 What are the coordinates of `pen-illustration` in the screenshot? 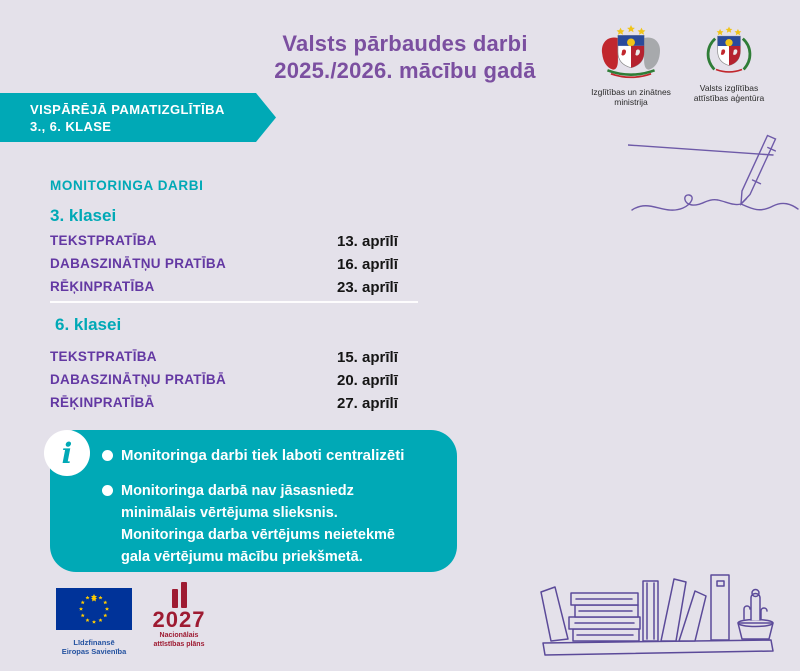 It's located at (713, 172).